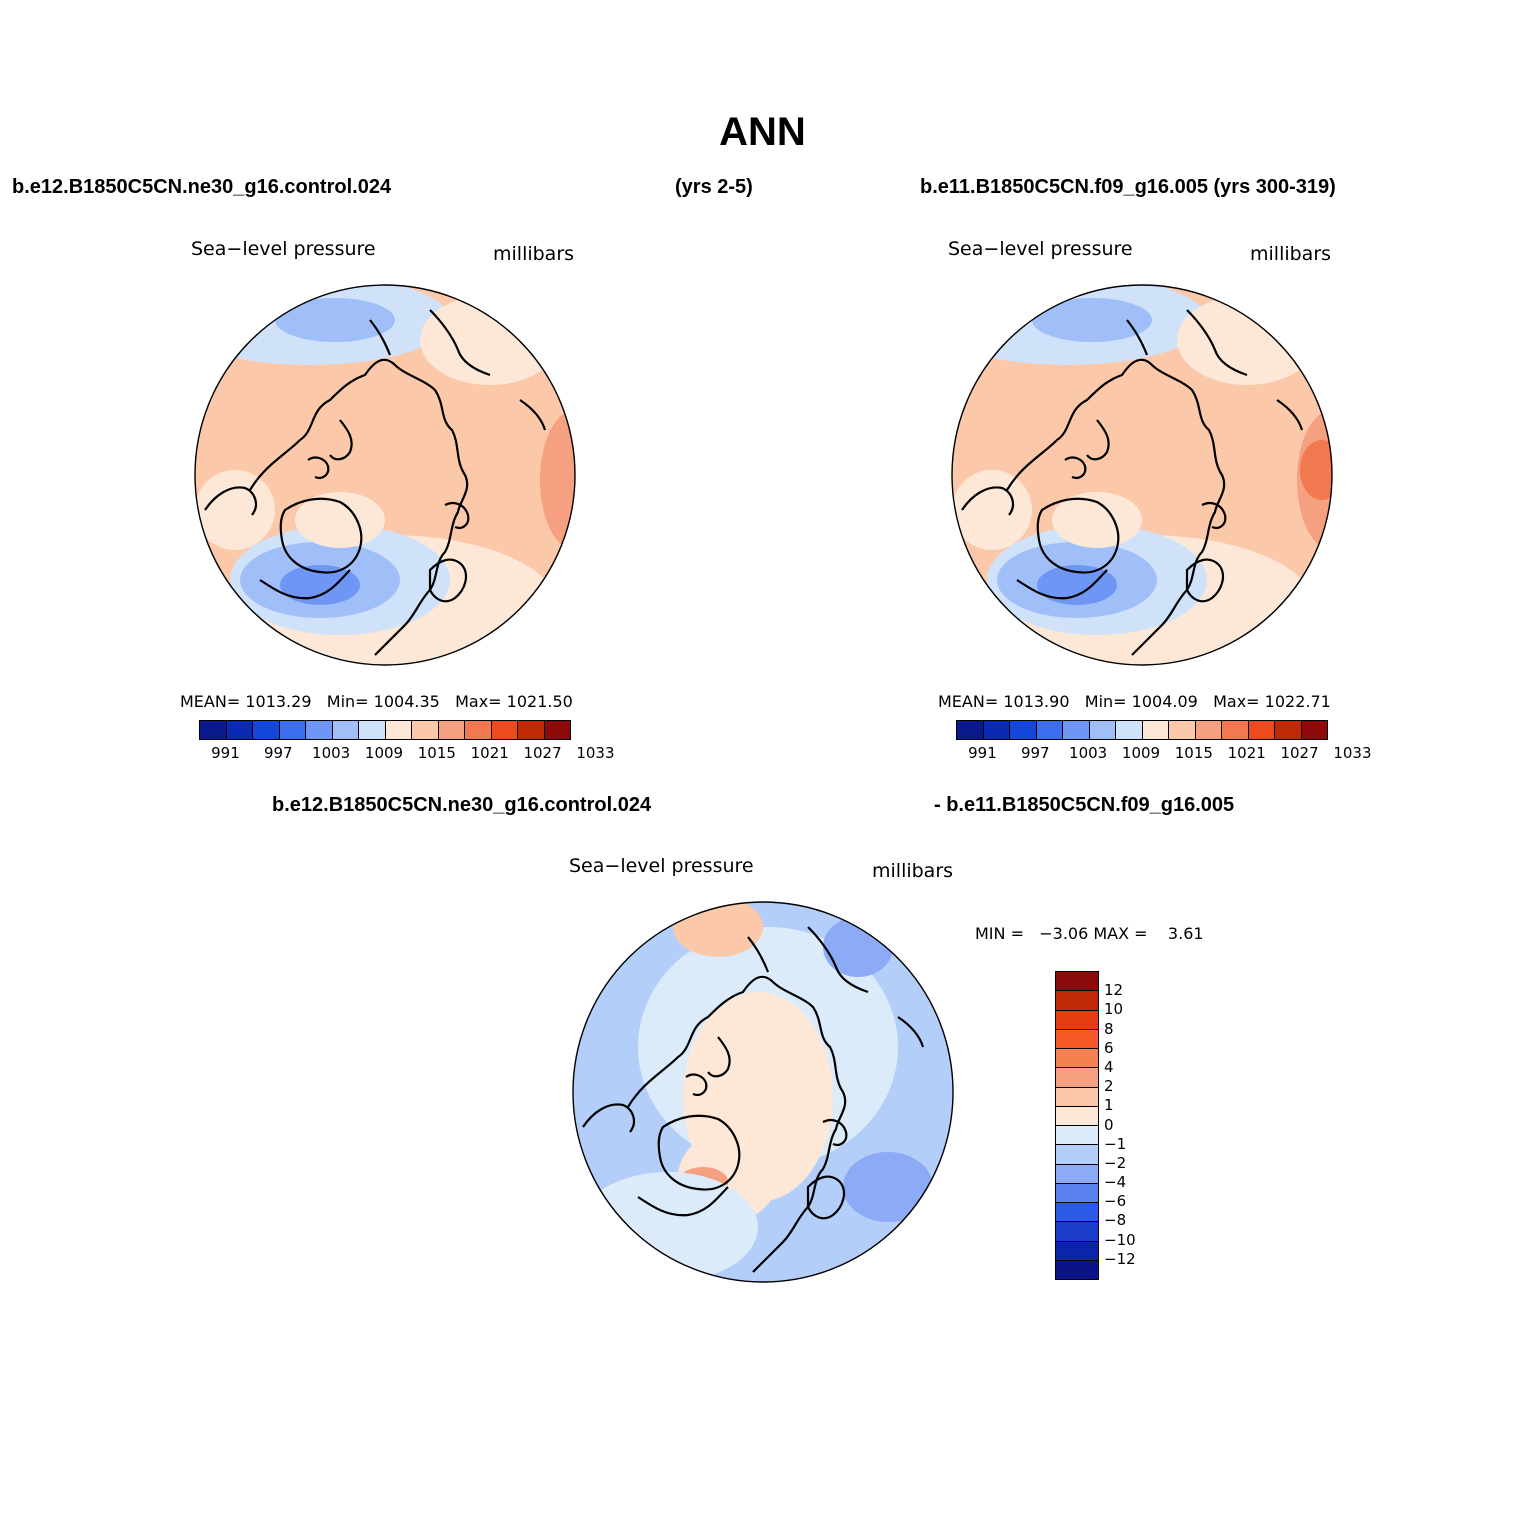 The image size is (1525, 1525). Describe the element at coordinates (1036, 701) in the screenshot. I see `right-mean-value: 1013.90` at that location.